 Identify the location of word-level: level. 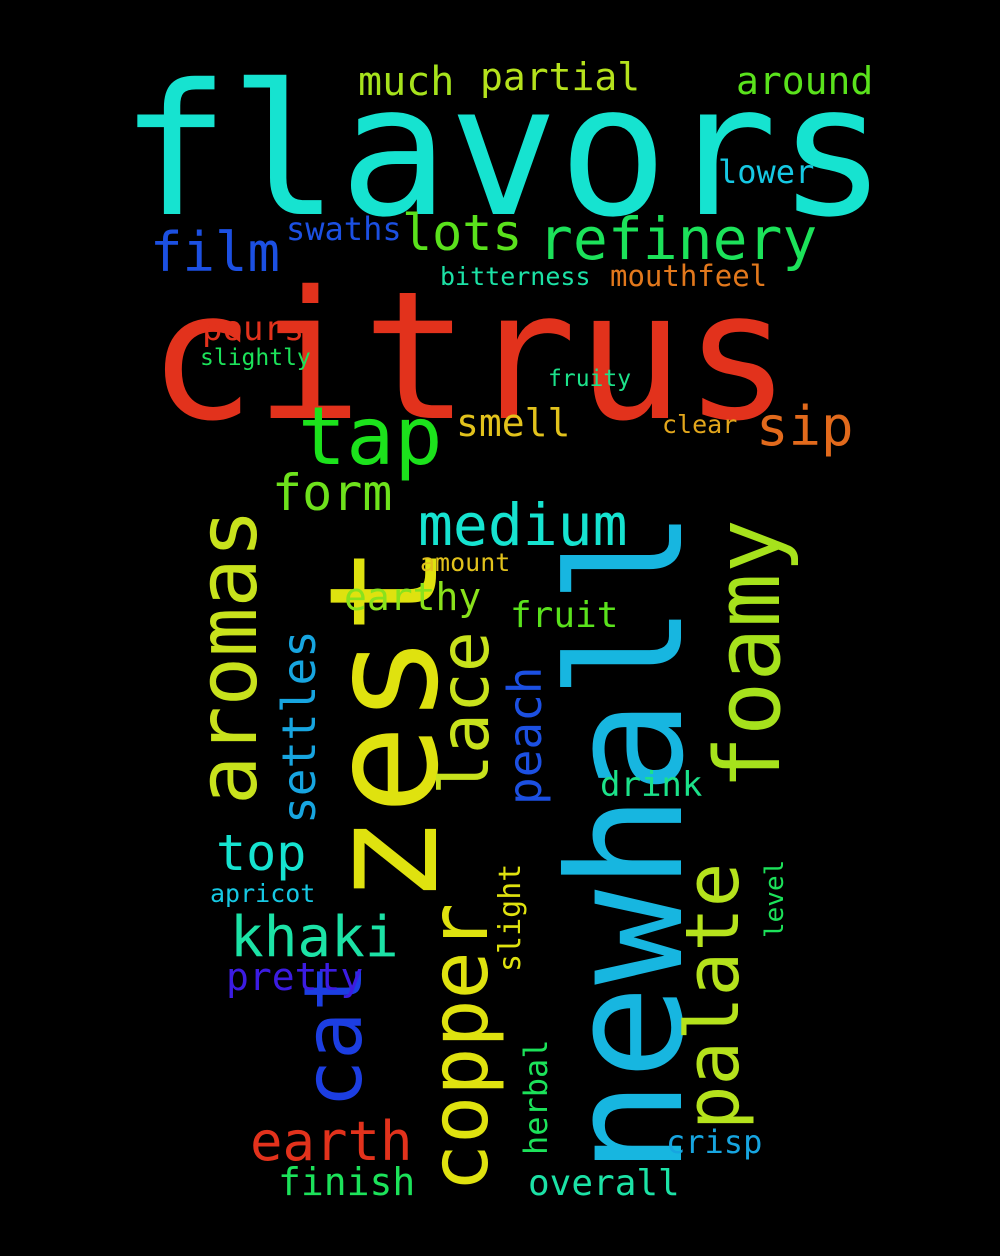
(775, 898).